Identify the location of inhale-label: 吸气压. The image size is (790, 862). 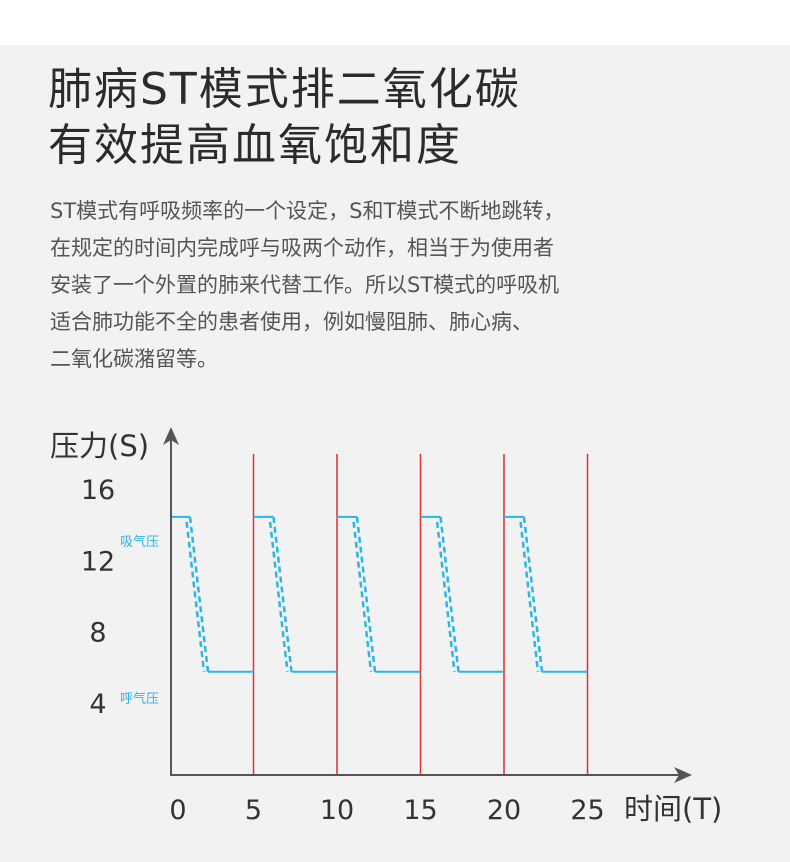
(139, 542).